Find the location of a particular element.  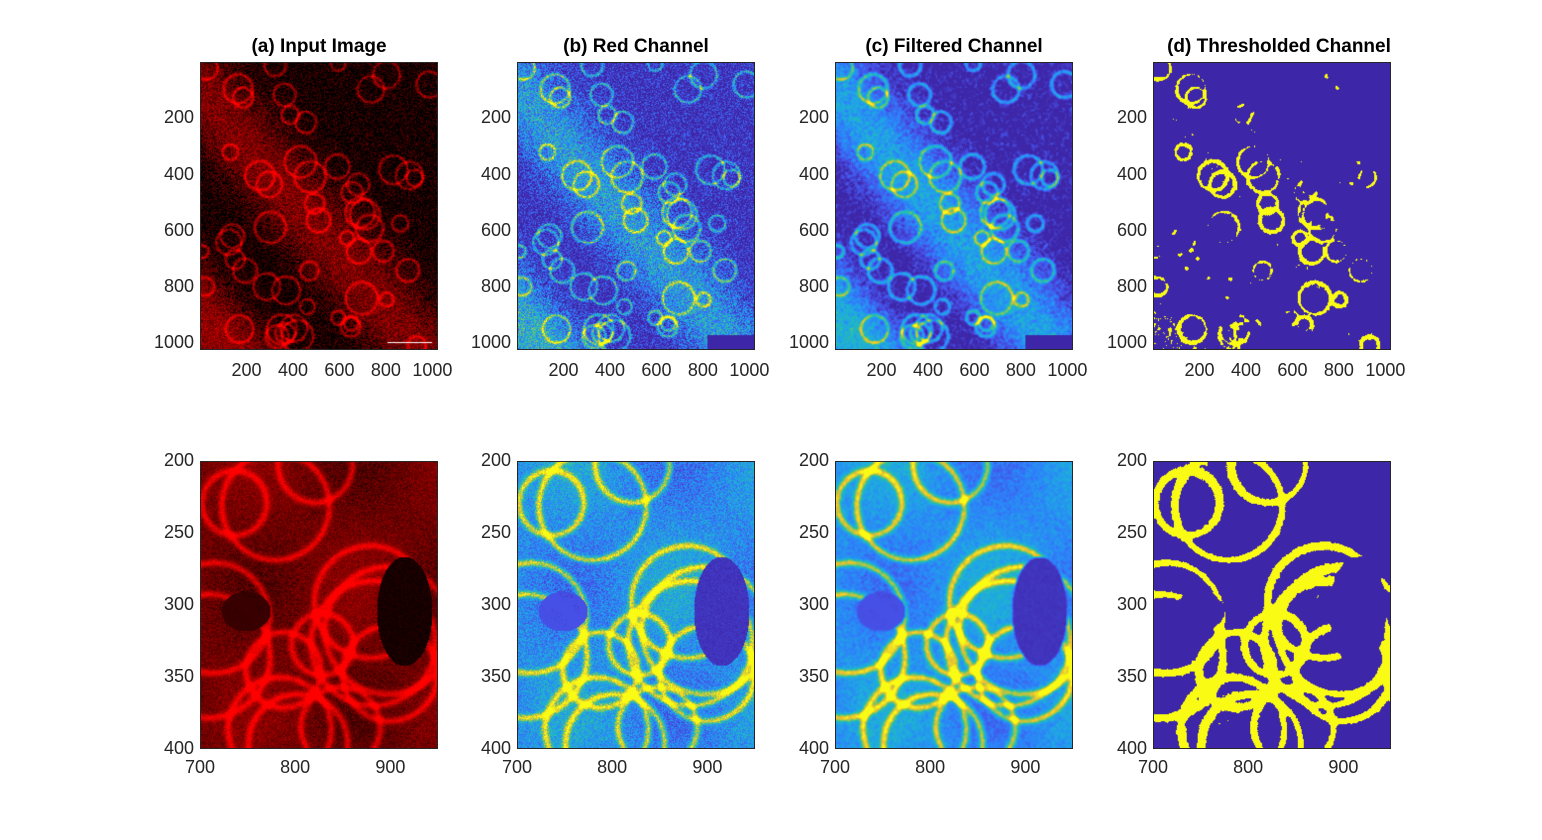

y-tick-top-1-1: 400 is located at coordinates (495, 173).